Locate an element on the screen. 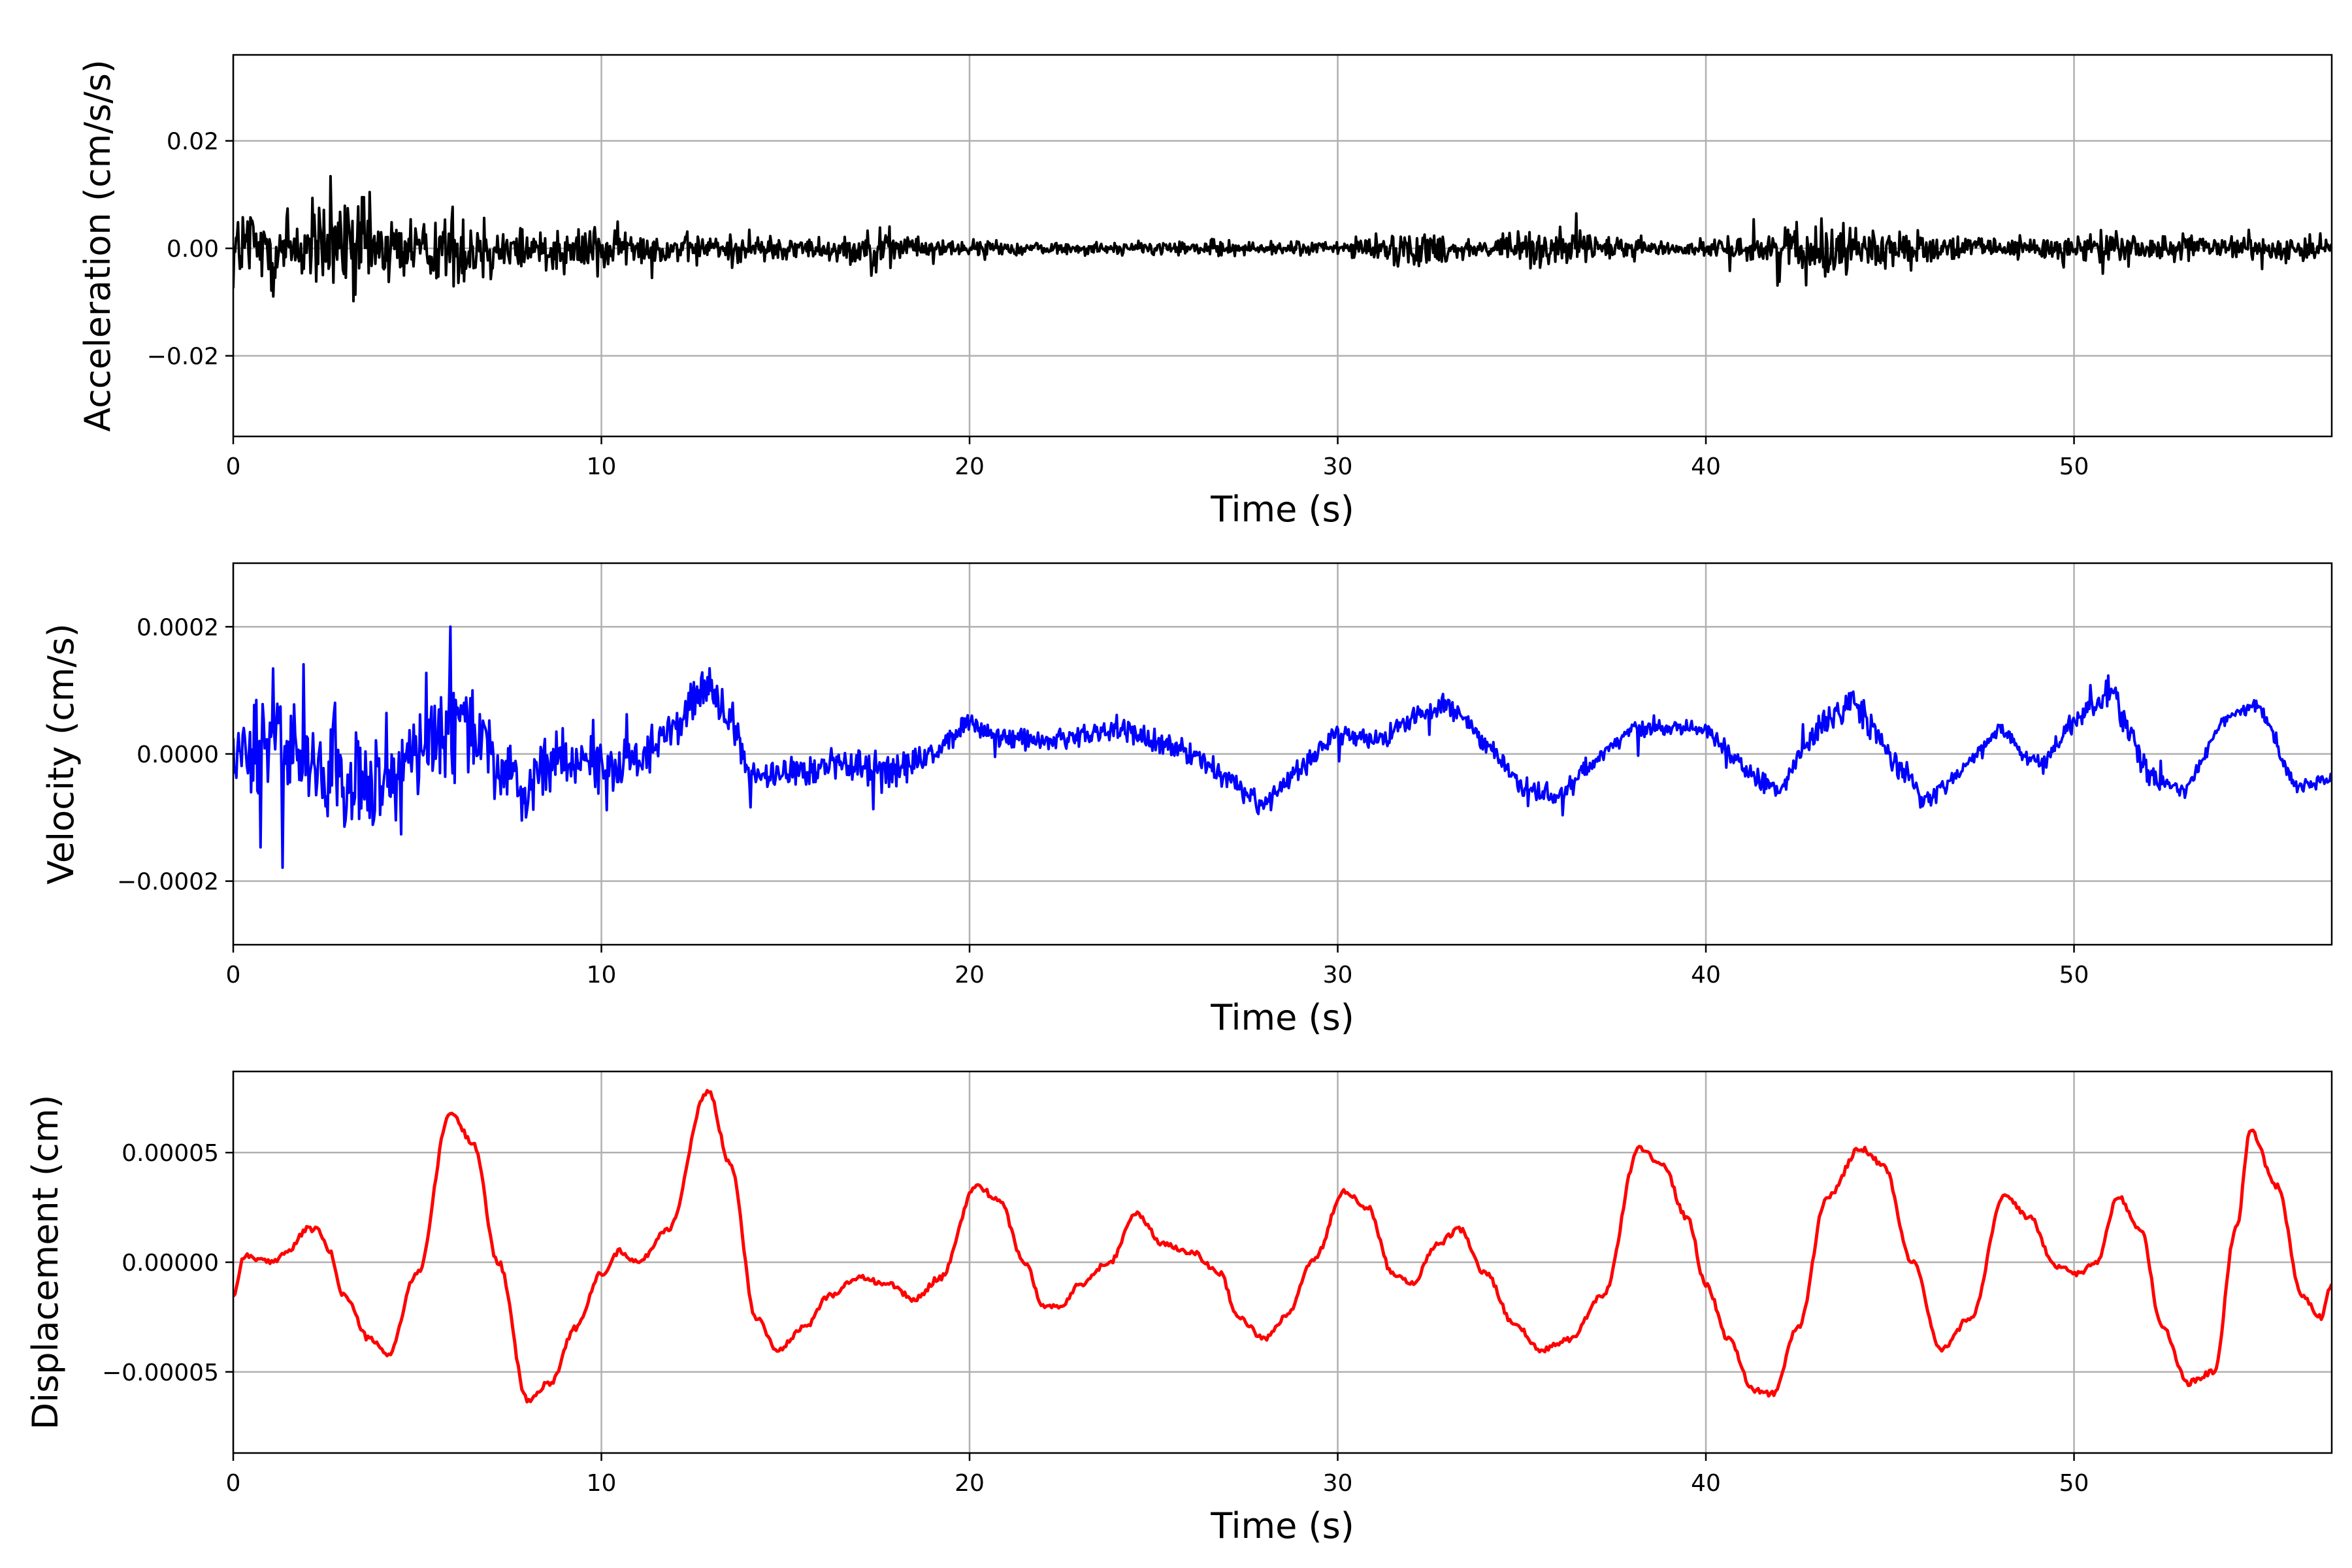 The image size is (2352, 1568). velocity-xtick-label: 10 is located at coordinates (602, 975).